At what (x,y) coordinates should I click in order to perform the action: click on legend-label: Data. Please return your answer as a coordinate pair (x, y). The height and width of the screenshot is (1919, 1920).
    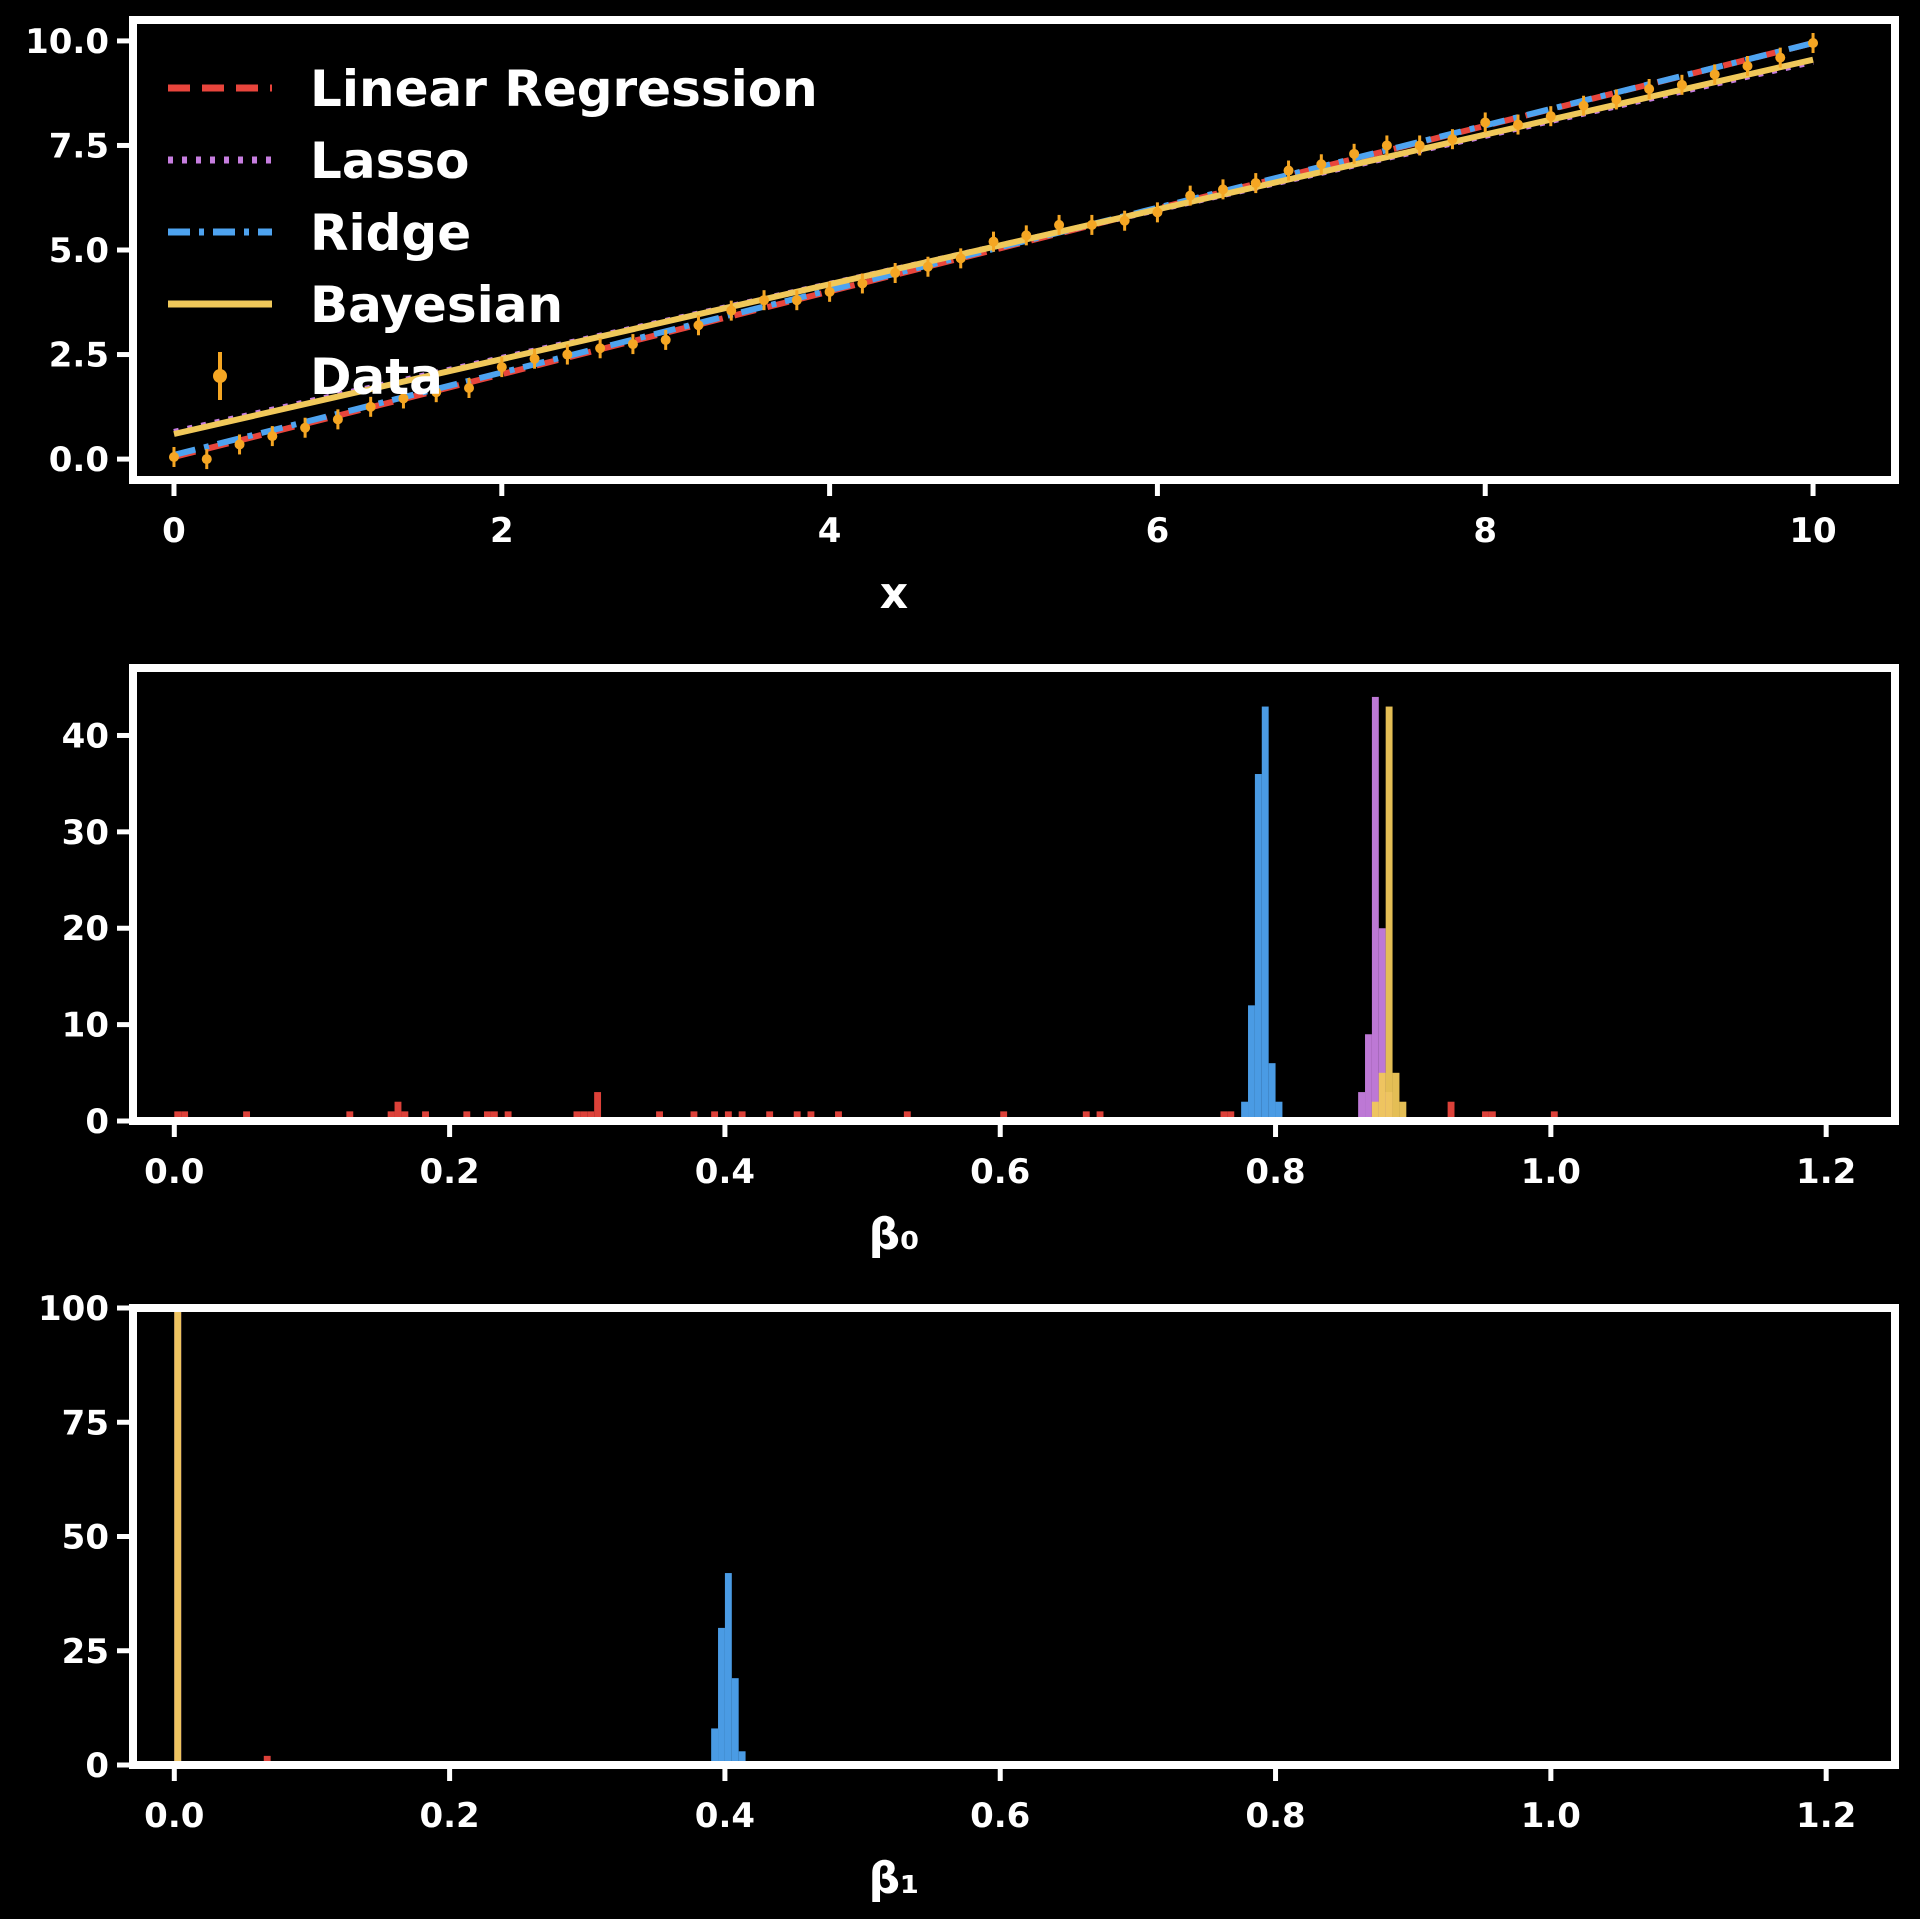
    Looking at the image, I should click on (376, 377).